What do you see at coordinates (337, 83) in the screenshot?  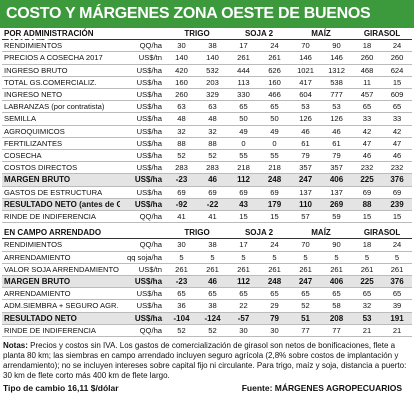 I see `value: 538` at bounding box center [337, 83].